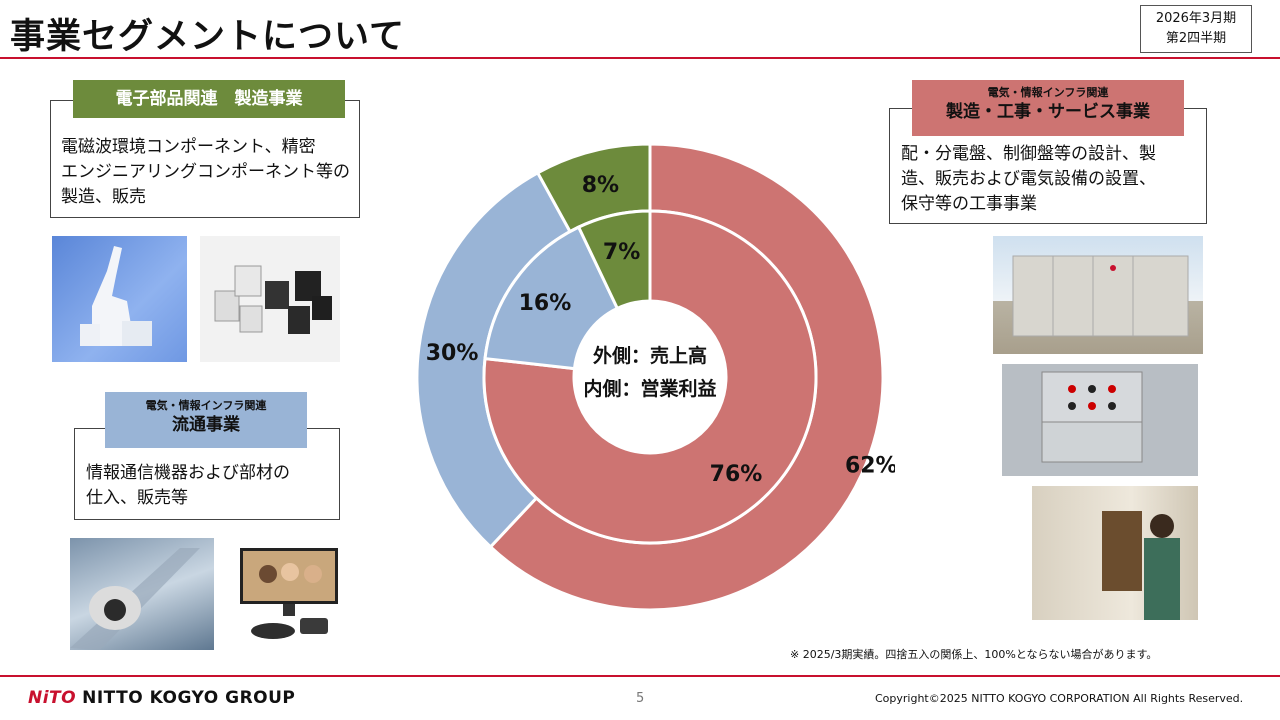  What do you see at coordinates (1028, 154) in the screenshot?
I see `description-line: 配・分電盤、制御盤等の設計、製` at bounding box center [1028, 154].